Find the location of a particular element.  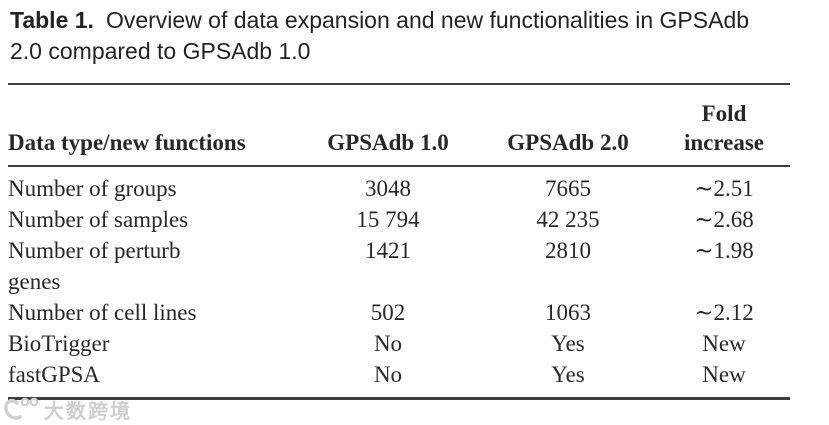

watermark-logo-icon is located at coordinates (21, 409).